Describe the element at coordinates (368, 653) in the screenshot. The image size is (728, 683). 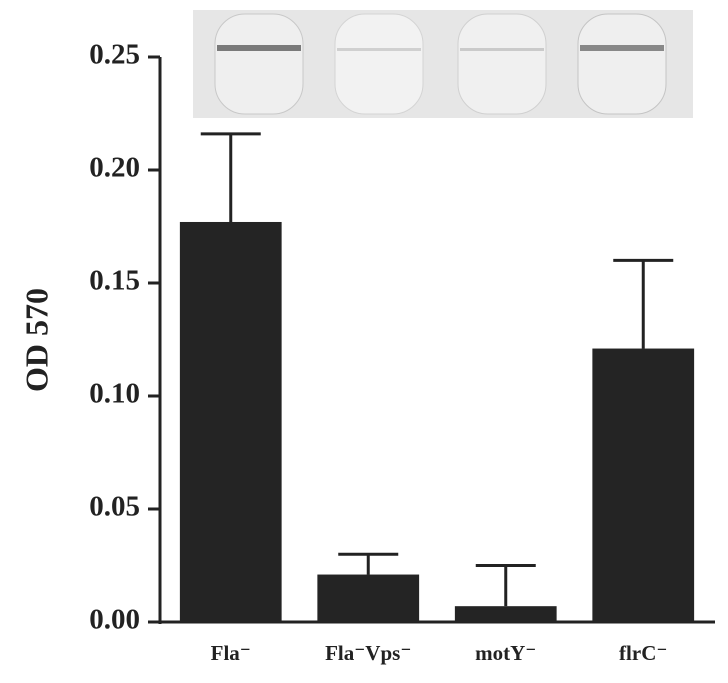
I see `x-tick-label: Fla⁻Vps⁻` at that location.